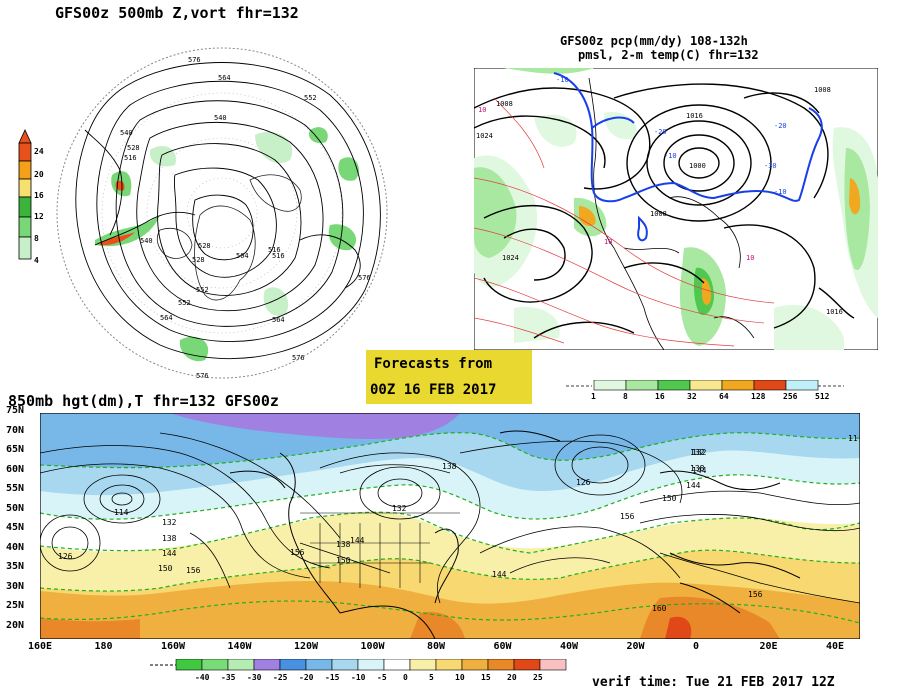 This screenshot has height=700, width=900. I want to click on longitude-label: 80W, so click(436, 646).